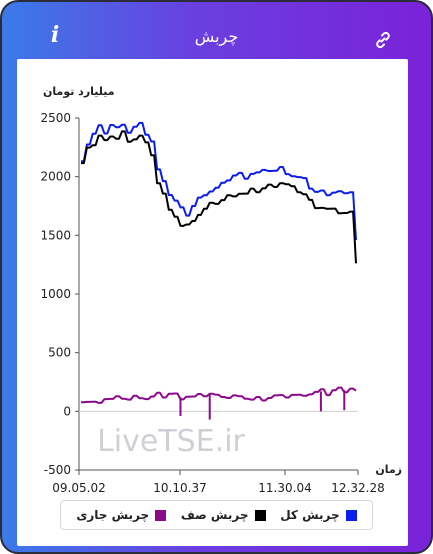  Describe the element at coordinates (59, 353) in the screenshot. I see `y-tick-label: 500` at that location.